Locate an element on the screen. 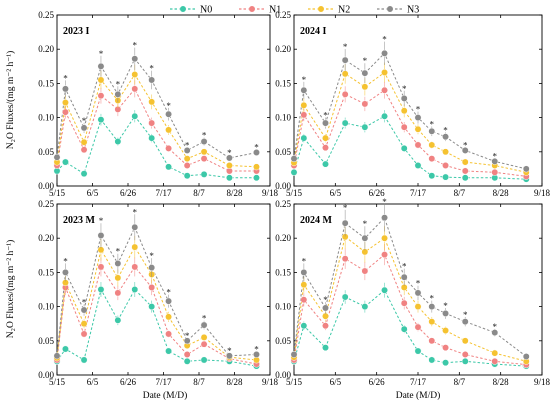 The height and width of the screenshot is (412, 550). panel-4-y-tick-label: 0.15 is located at coordinates (283, 272).